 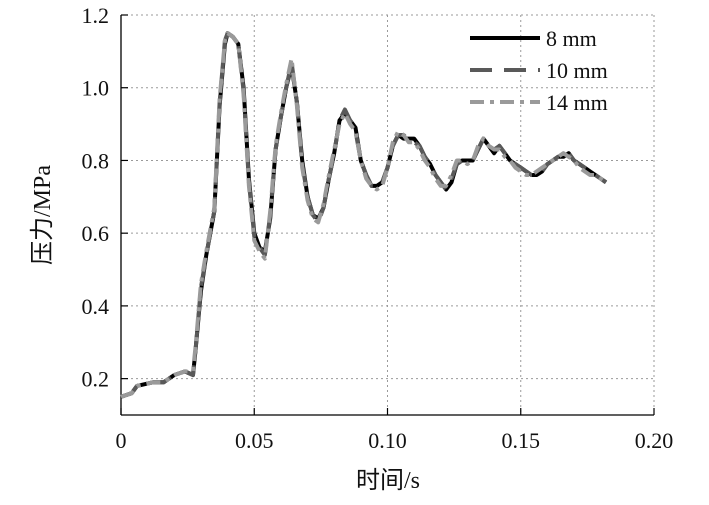 What do you see at coordinates (96, 160) in the screenshot?
I see `y-tick-label: 0.8` at bounding box center [96, 160].